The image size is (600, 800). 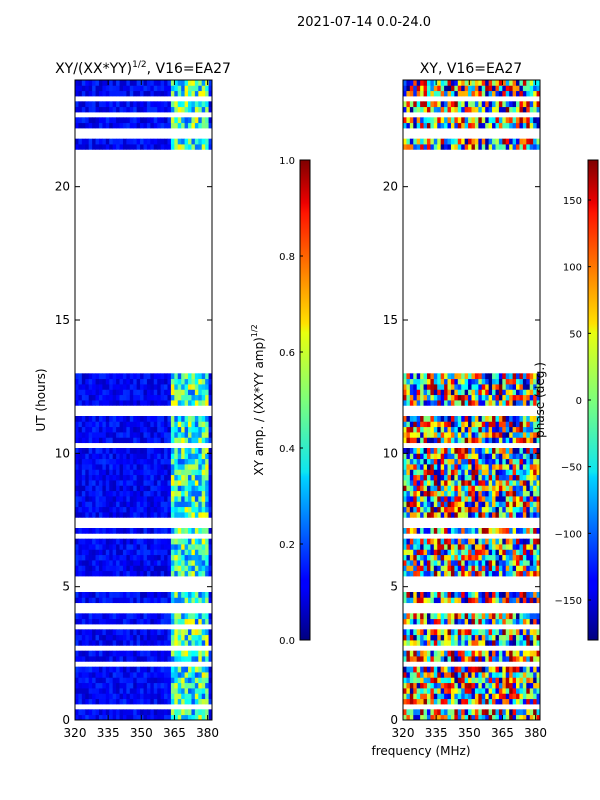 What do you see at coordinates (436, 733) in the screenshot?
I see `x-tick-label: 335` at bounding box center [436, 733].